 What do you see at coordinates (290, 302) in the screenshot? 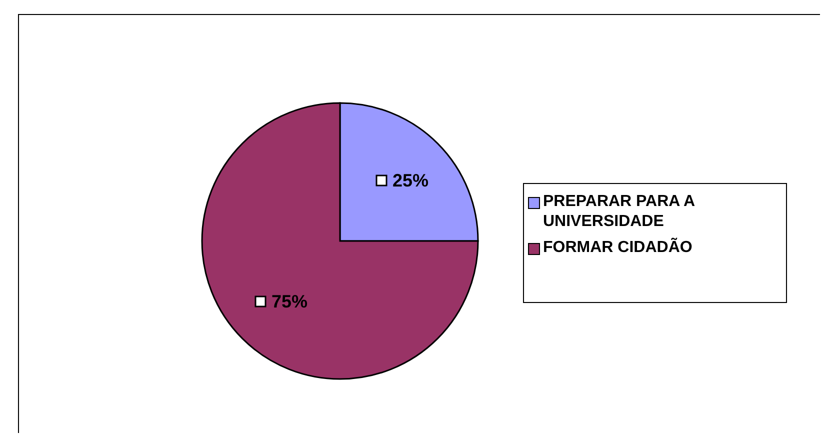
I see `data-label: 75%` at bounding box center [290, 302].